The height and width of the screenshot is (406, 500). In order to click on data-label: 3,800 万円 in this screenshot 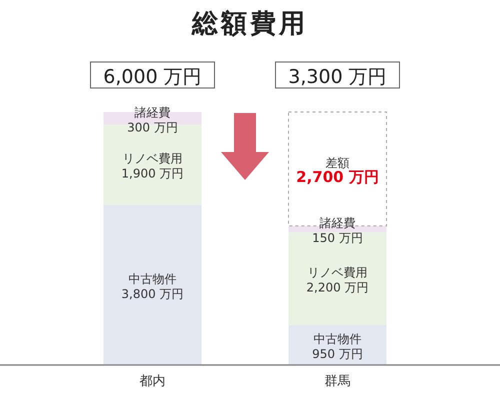, I will do `click(152, 293)`.